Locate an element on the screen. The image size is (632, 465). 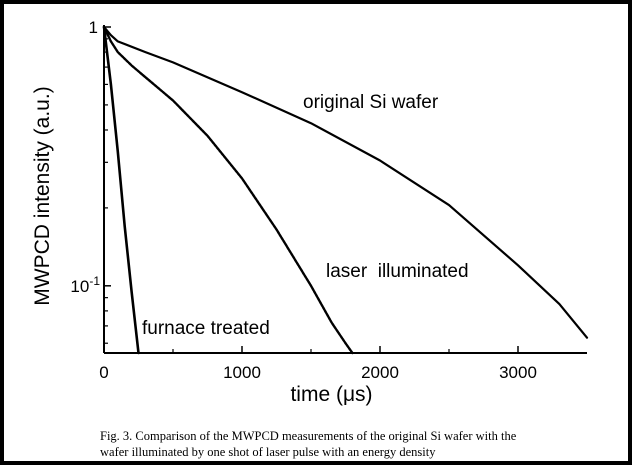
x-axis-title: time (μs) is located at coordinates (331, 394).